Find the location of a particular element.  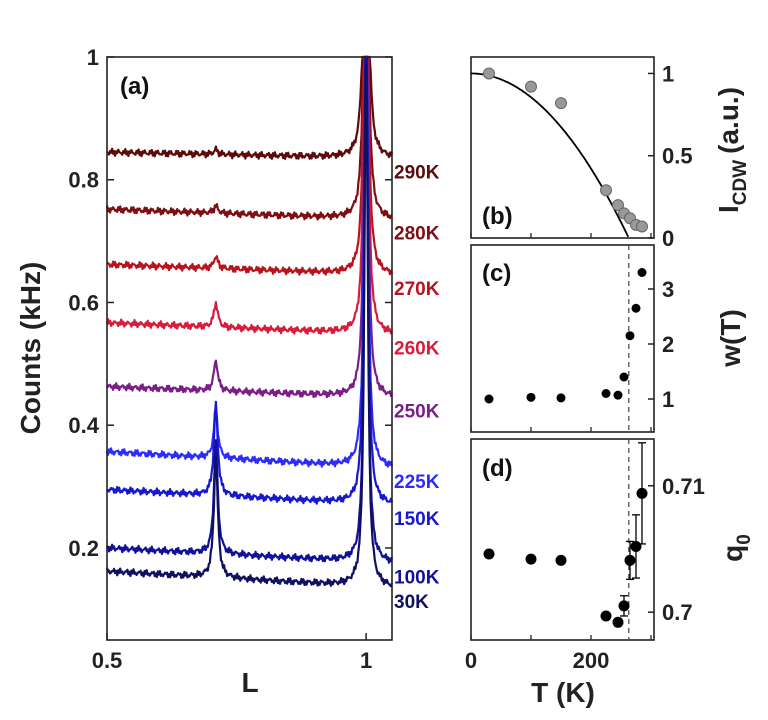

panel-d-ytick-label: 0.71 is located at coordinates (683, 486).